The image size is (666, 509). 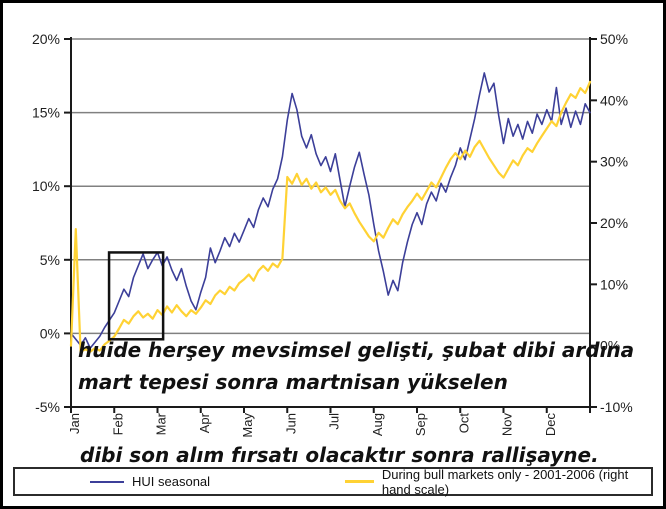 I want to click on blue-line-swatch-icon, so click(x=107, y=481).